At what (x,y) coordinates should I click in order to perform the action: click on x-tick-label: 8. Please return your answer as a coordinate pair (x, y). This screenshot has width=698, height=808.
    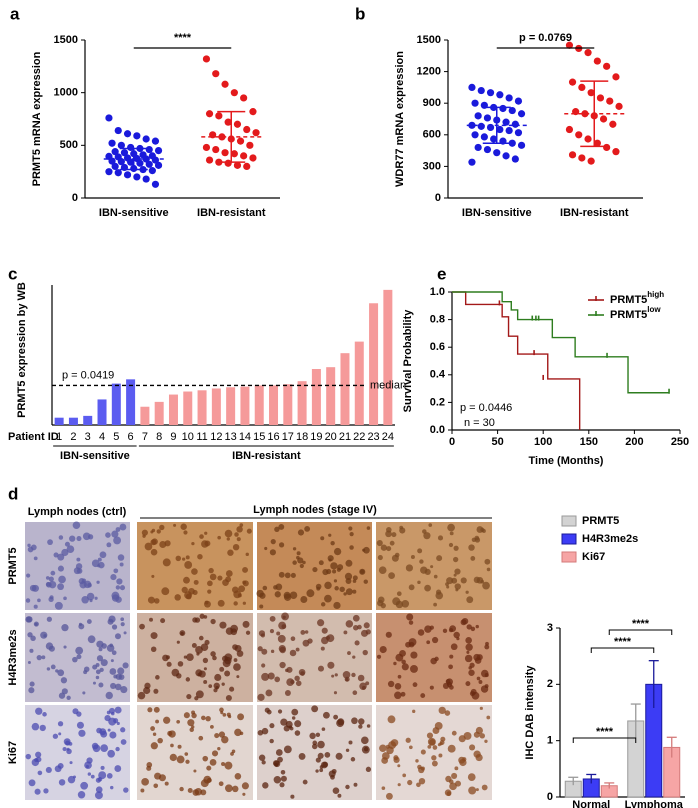
    Looking at the image, I should click on (159, 437).